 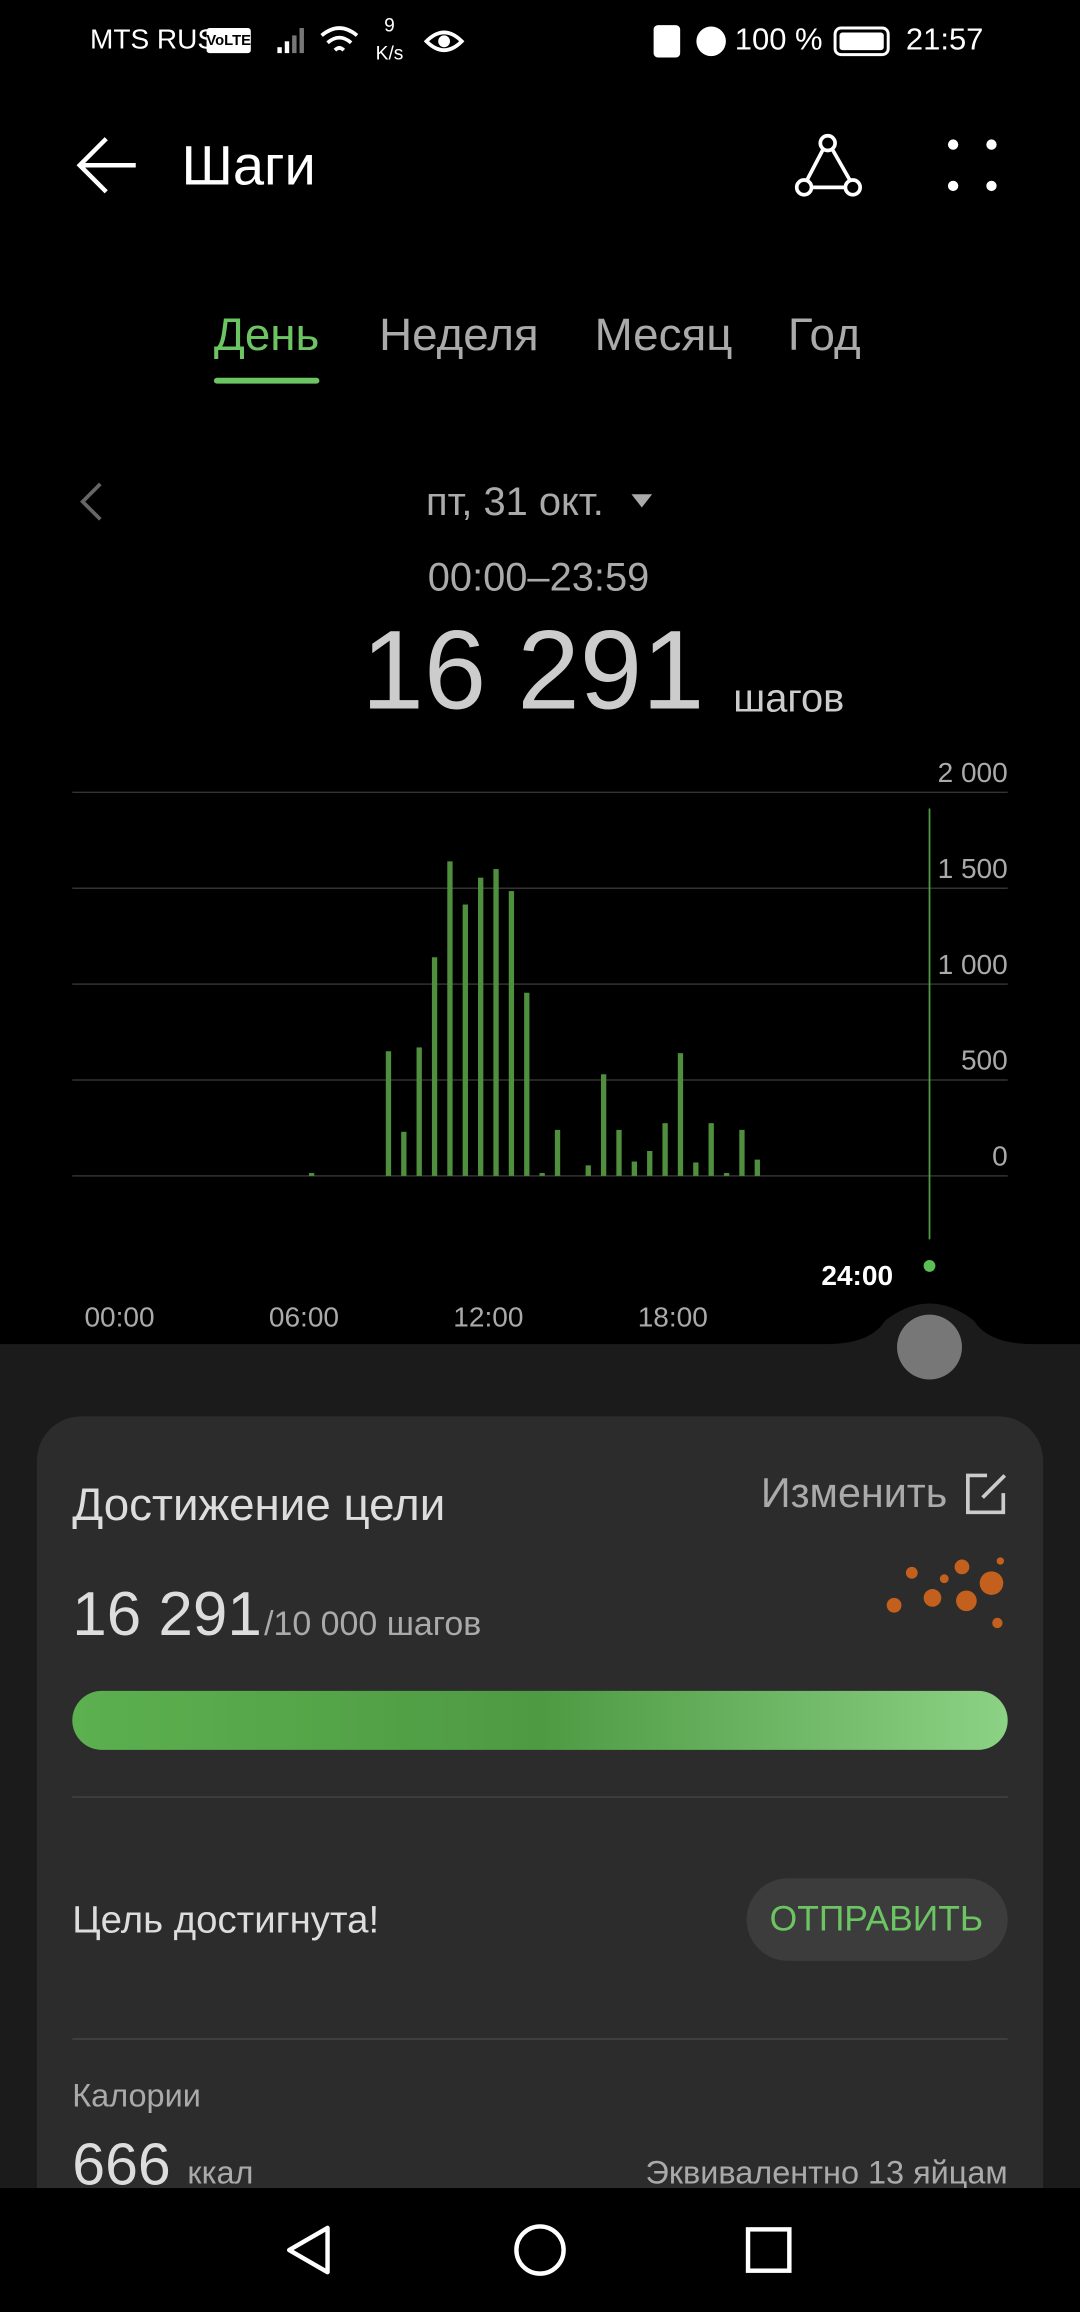 I want to click on tab: Неделя, so click(x=458, y=334).